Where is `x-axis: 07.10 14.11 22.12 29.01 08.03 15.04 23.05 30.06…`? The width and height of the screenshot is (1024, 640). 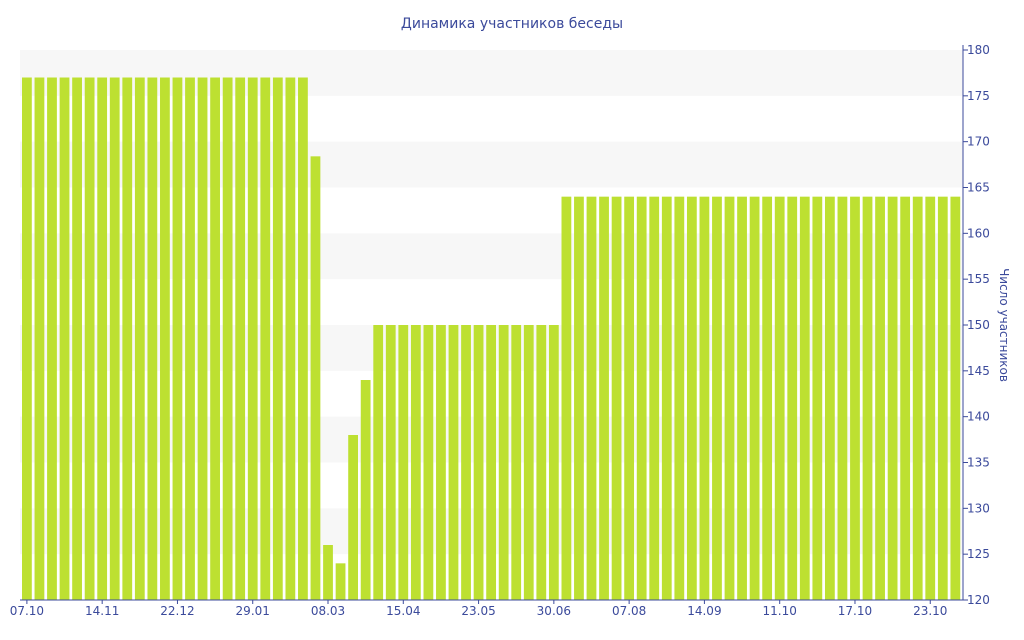
x-axis: 07.10 14.11 22.12 29.01 08.03 15.04 23.05 30.06… is located at coordinates (486, 608).